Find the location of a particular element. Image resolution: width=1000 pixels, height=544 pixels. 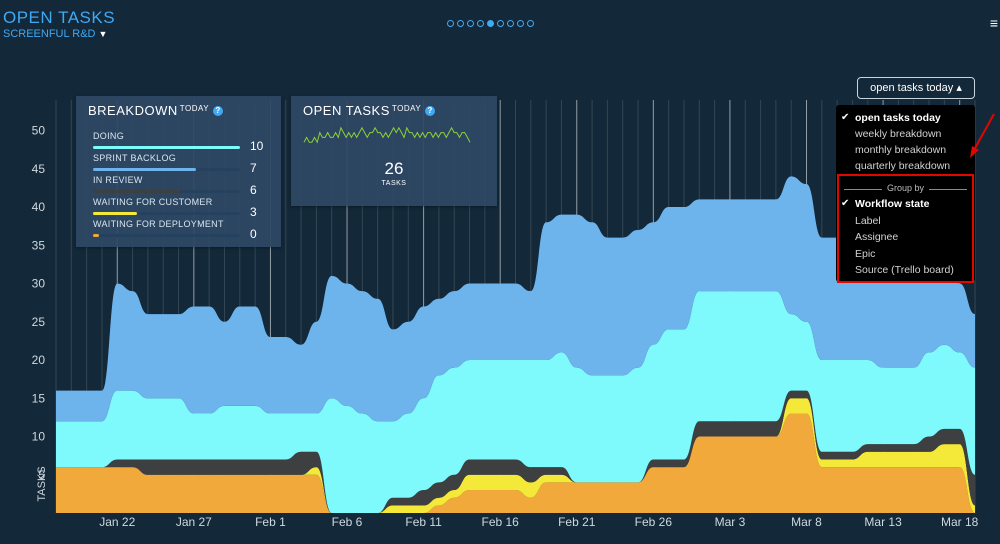

annotation-highlight-box is located at coordinates (905, 228).